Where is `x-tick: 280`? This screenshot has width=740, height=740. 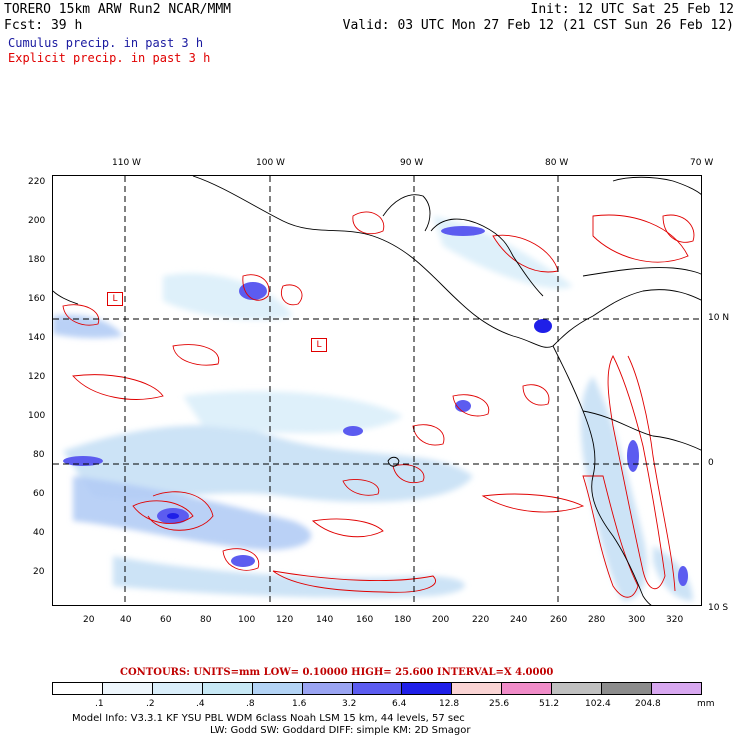 x-tick: 280 is located at coordinates (597, 620).